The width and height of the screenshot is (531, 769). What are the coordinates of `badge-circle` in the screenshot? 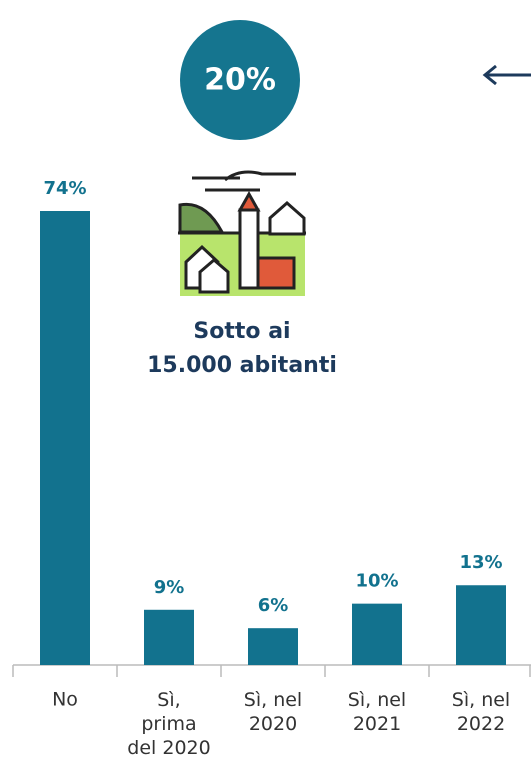 It's located at (240, 80).